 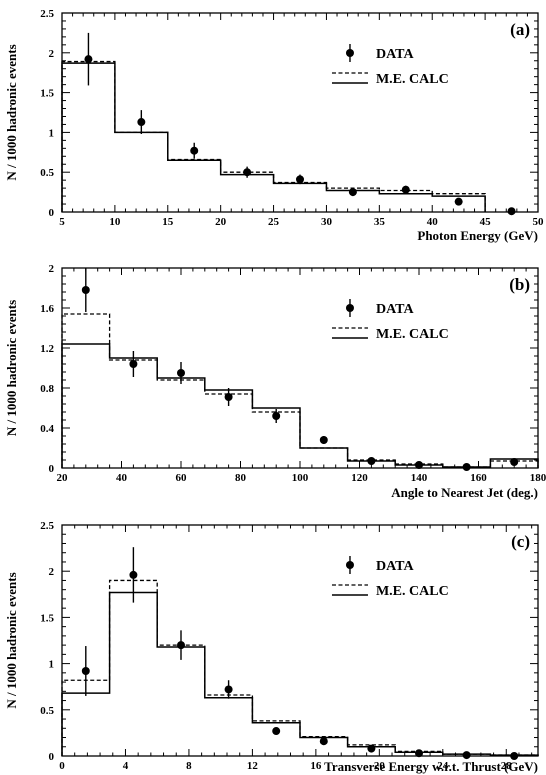 What do you see at coordinates (253, 766) in the screenshot?
I see `x-tick-label: 12` at bounding box center [253, 766].